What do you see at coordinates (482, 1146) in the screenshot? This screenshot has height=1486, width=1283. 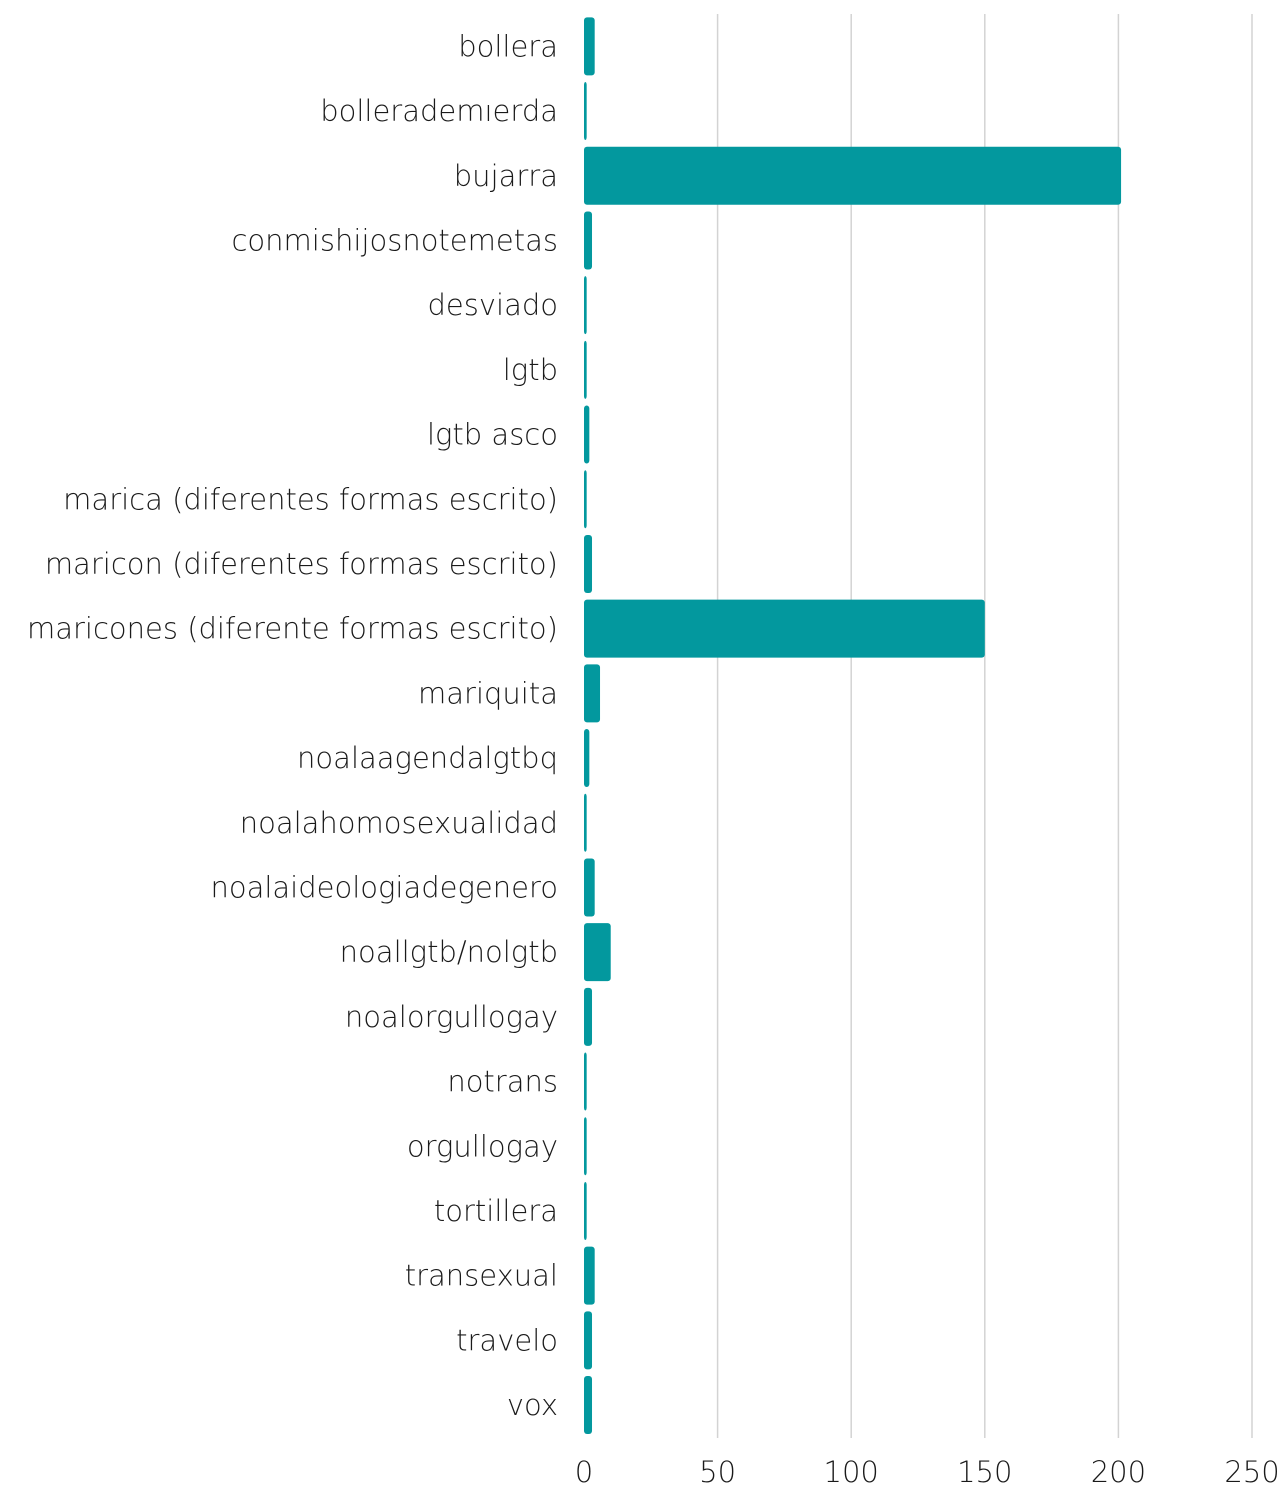 I see `category-label: orgullogay` at bounding box center [482, 1146].